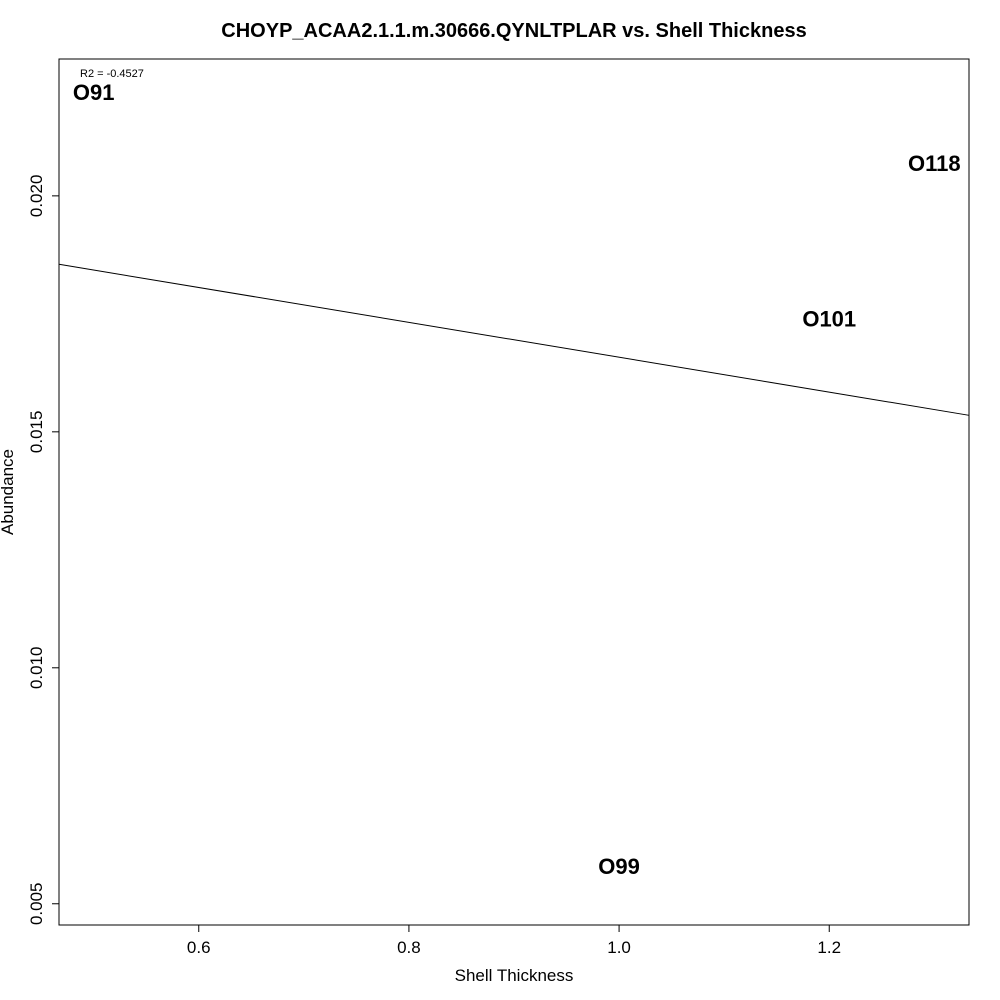 This screenshot has width=1000, height=1000. I want to click on data-point-label: O91, so click(94, 92).